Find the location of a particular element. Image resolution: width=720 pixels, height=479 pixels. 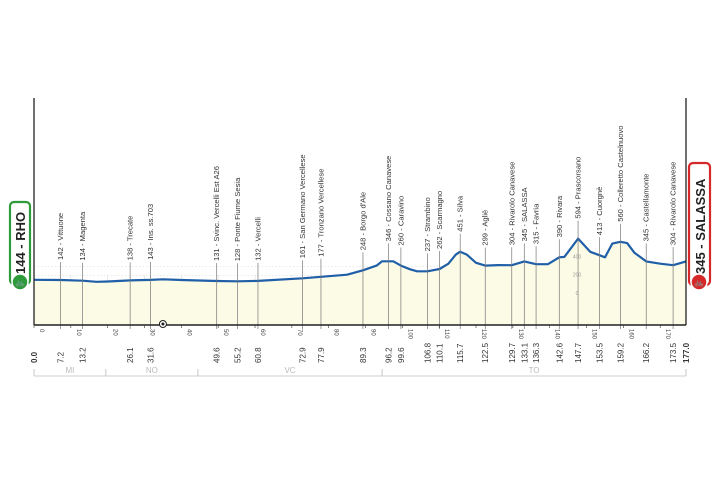

km-tick-label: 20 is located at coordinates (115, 332).